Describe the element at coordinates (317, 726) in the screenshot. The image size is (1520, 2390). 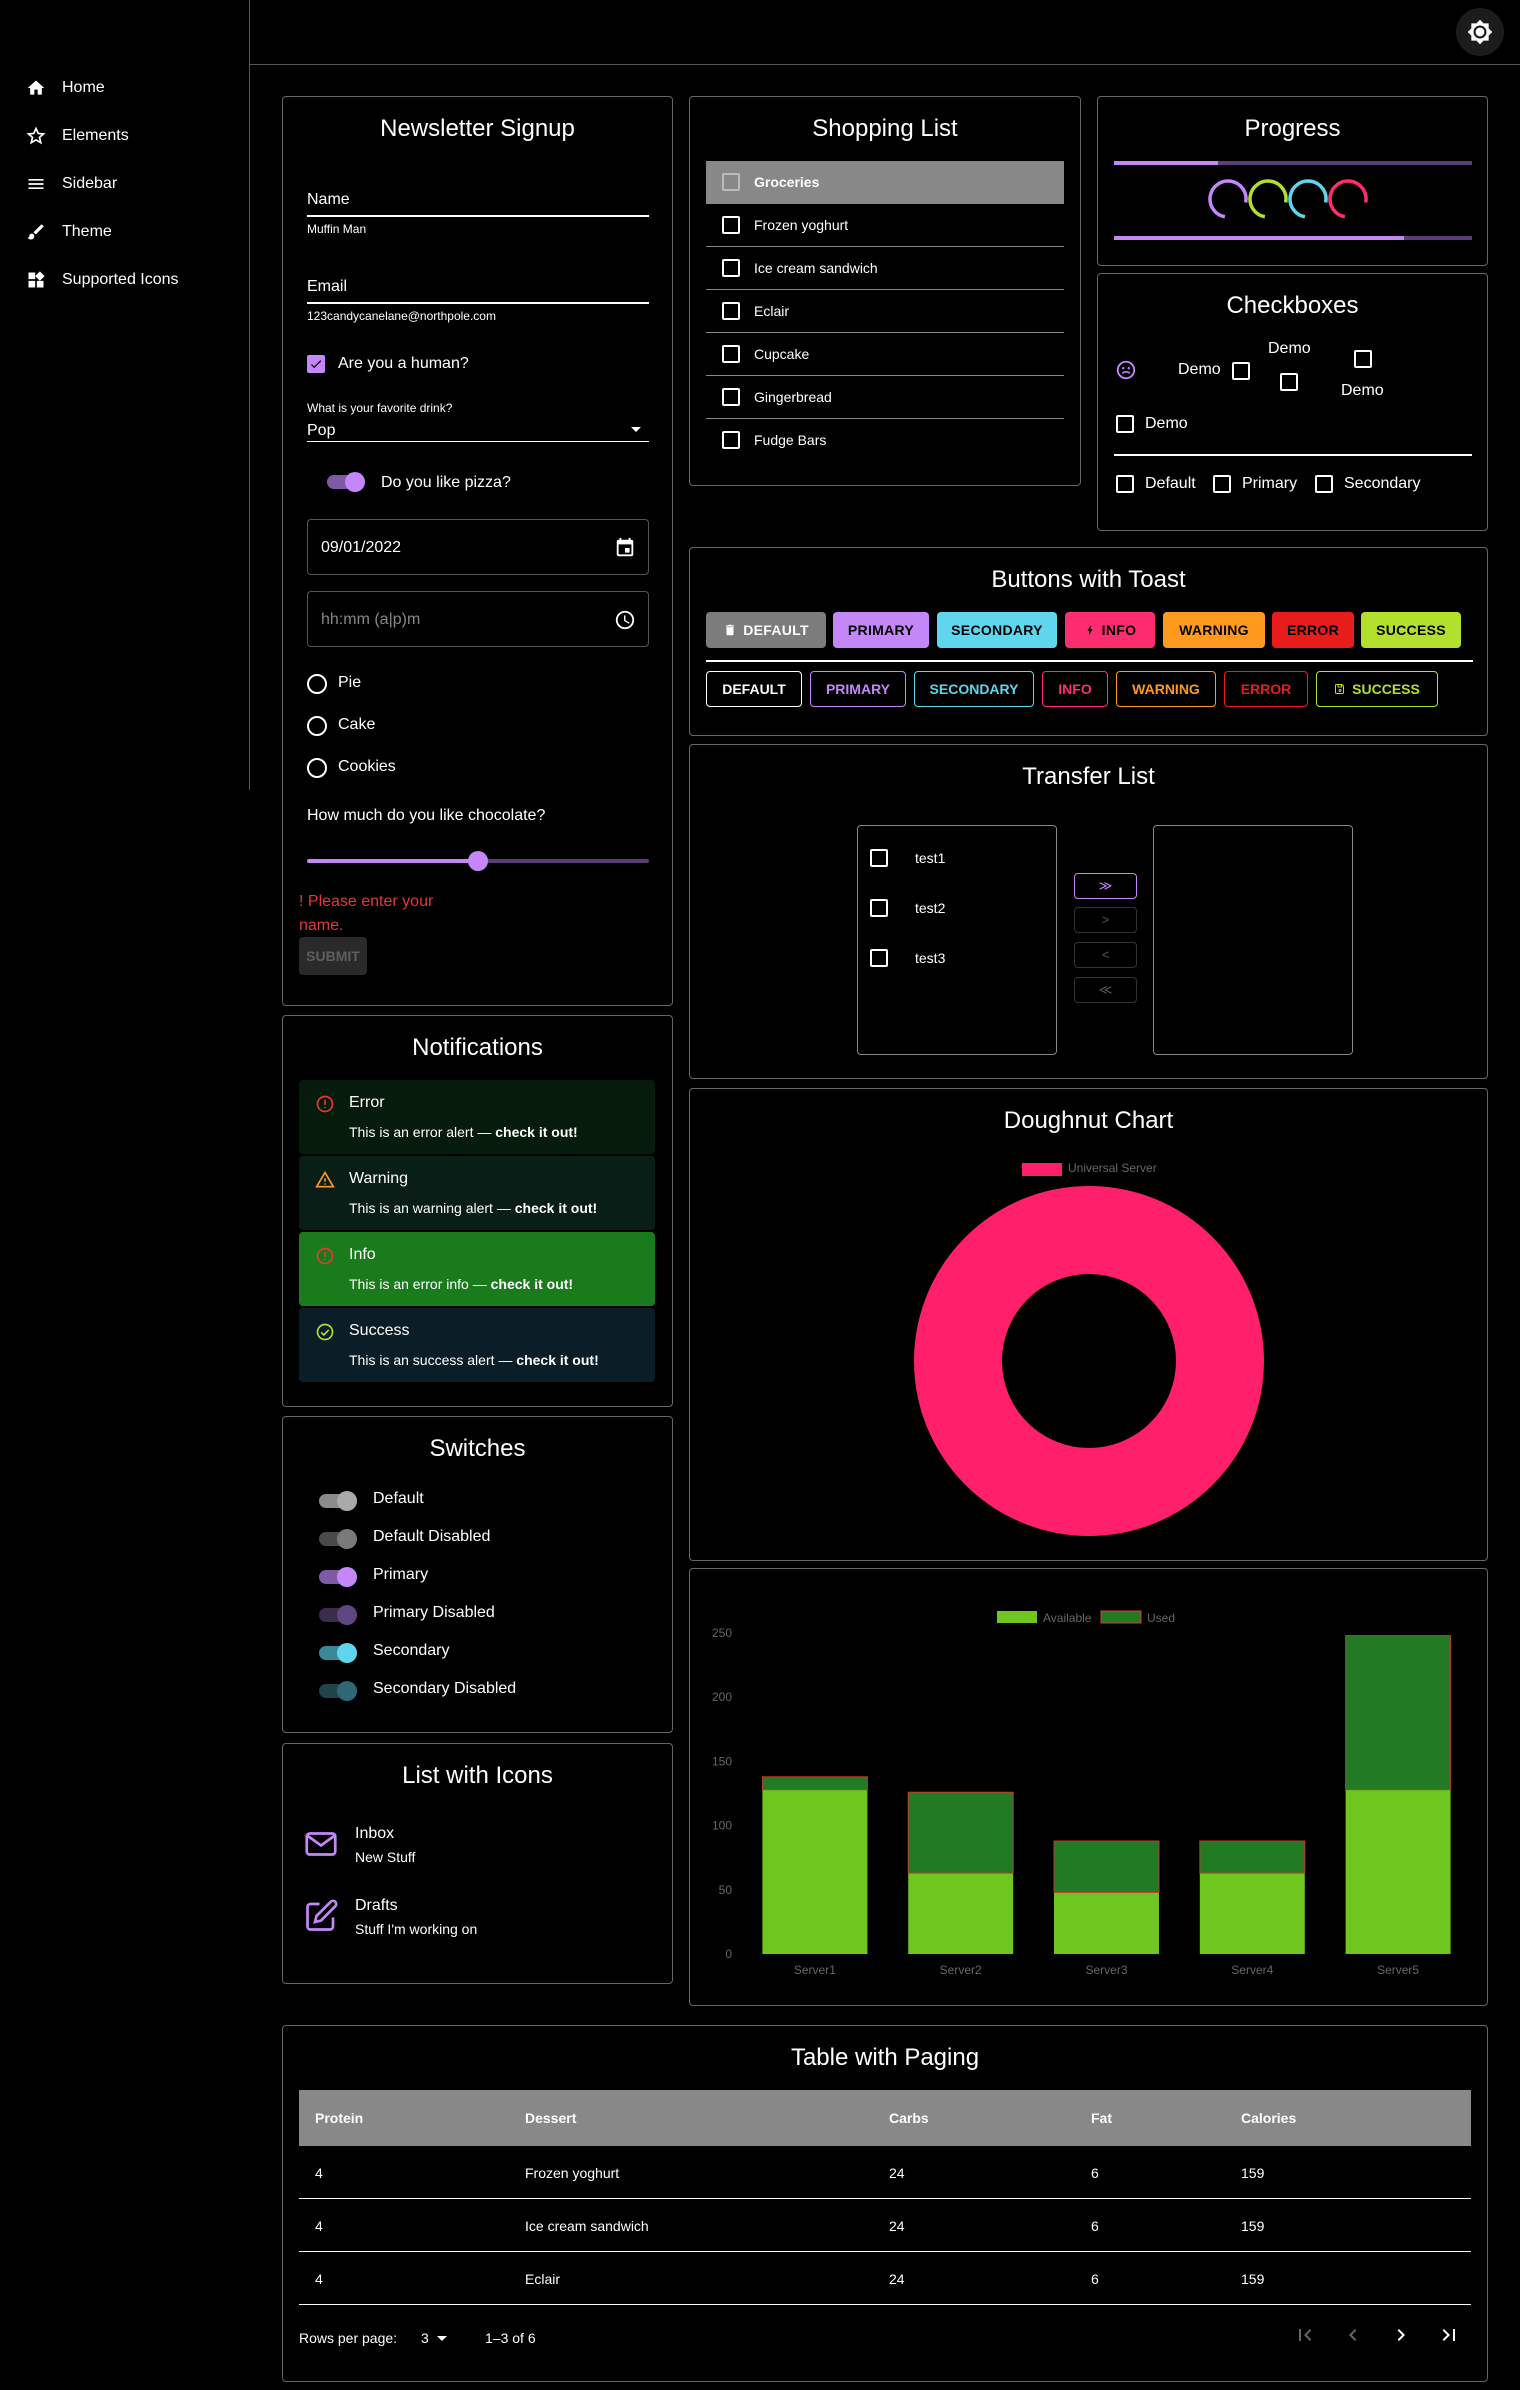
I see `radio-cake` at that location.